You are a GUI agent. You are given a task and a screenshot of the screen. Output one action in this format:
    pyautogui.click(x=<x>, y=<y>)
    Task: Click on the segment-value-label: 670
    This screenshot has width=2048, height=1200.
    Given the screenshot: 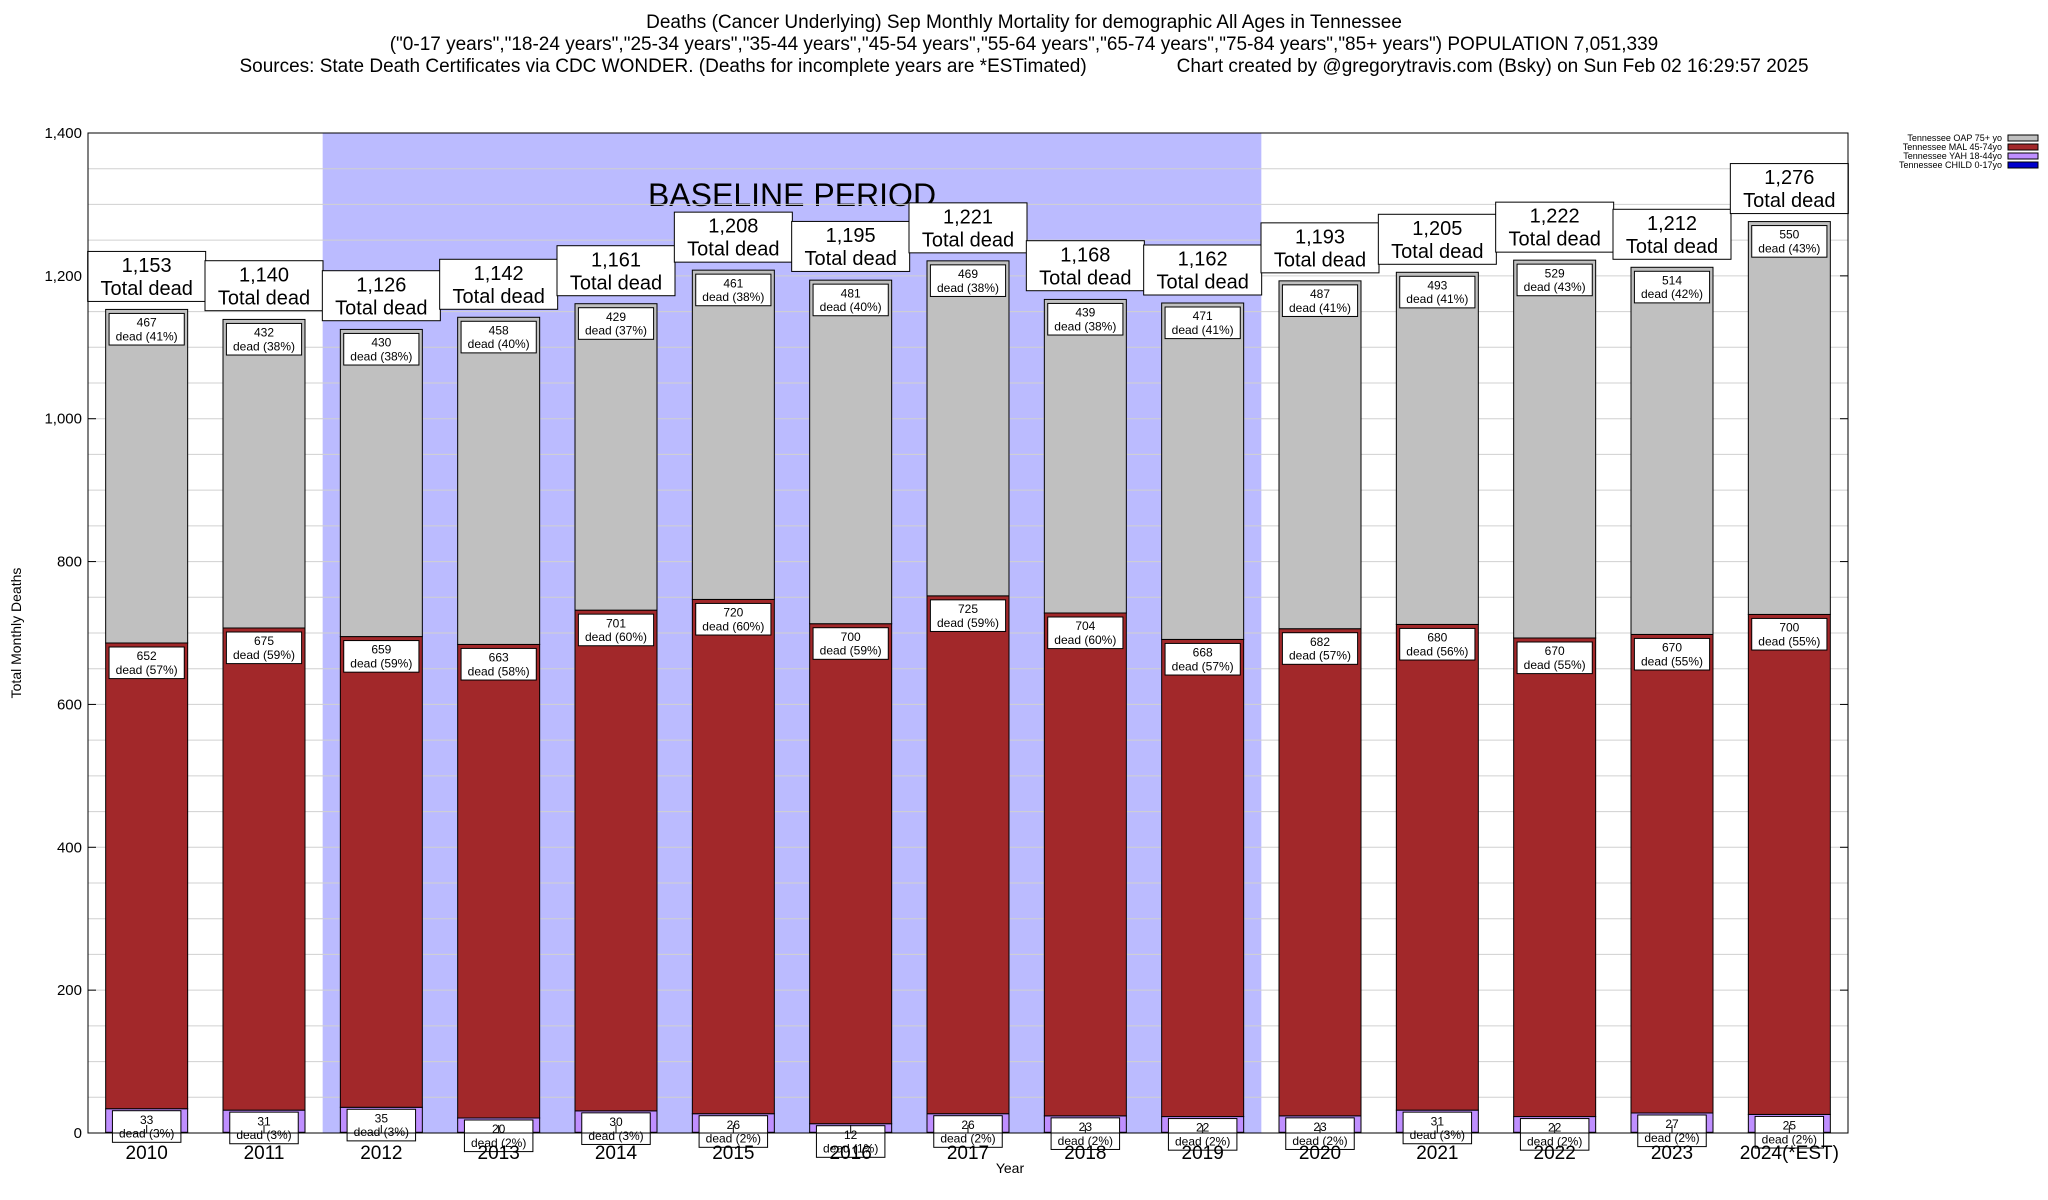 What is the action you would take?
    pyautogui.click(x=1672, y=648)
    